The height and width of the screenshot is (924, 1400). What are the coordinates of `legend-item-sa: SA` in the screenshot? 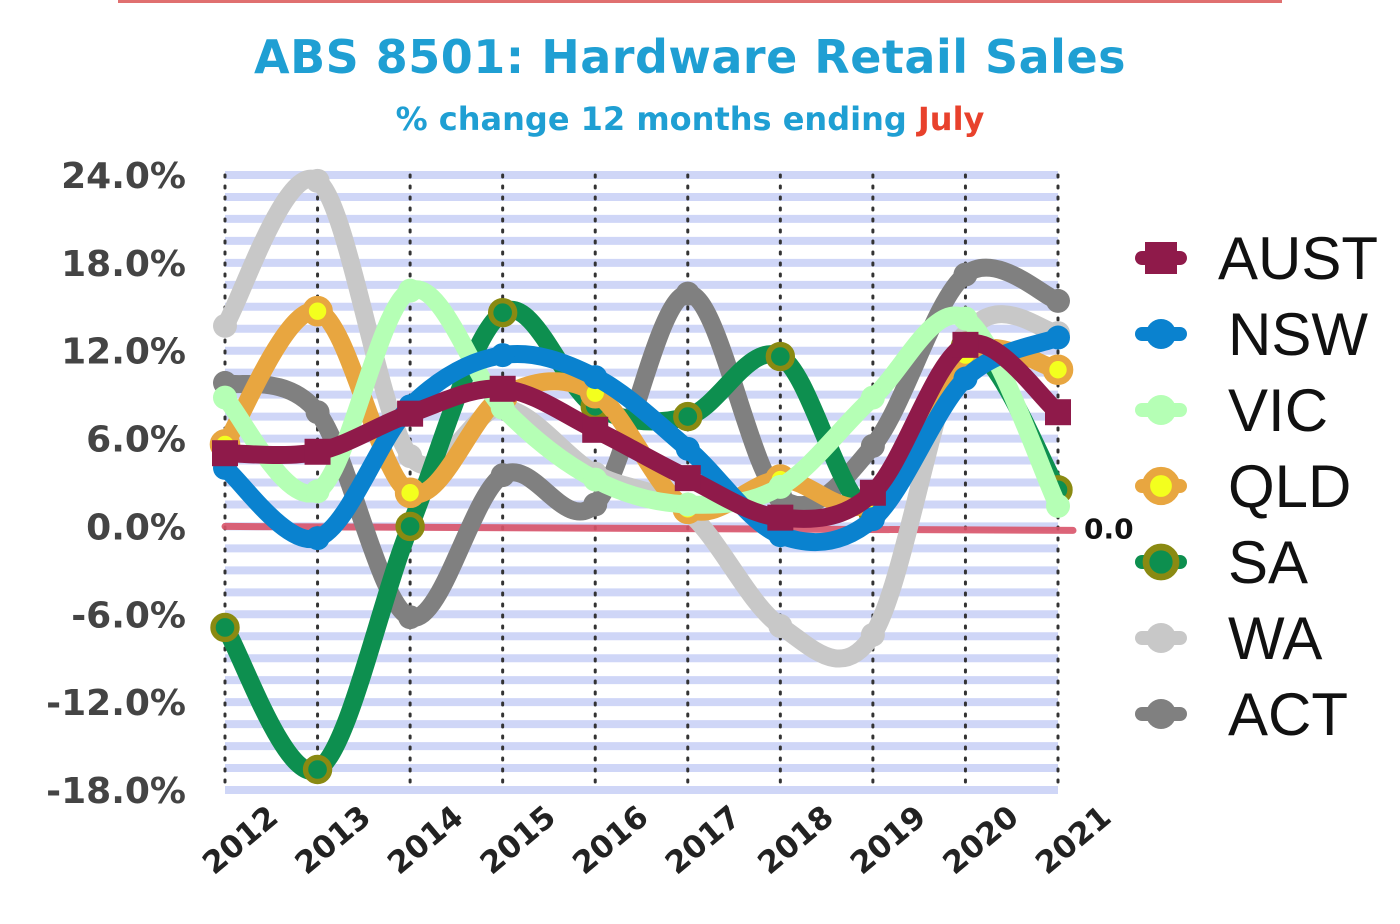 It's located at (1221, 562).